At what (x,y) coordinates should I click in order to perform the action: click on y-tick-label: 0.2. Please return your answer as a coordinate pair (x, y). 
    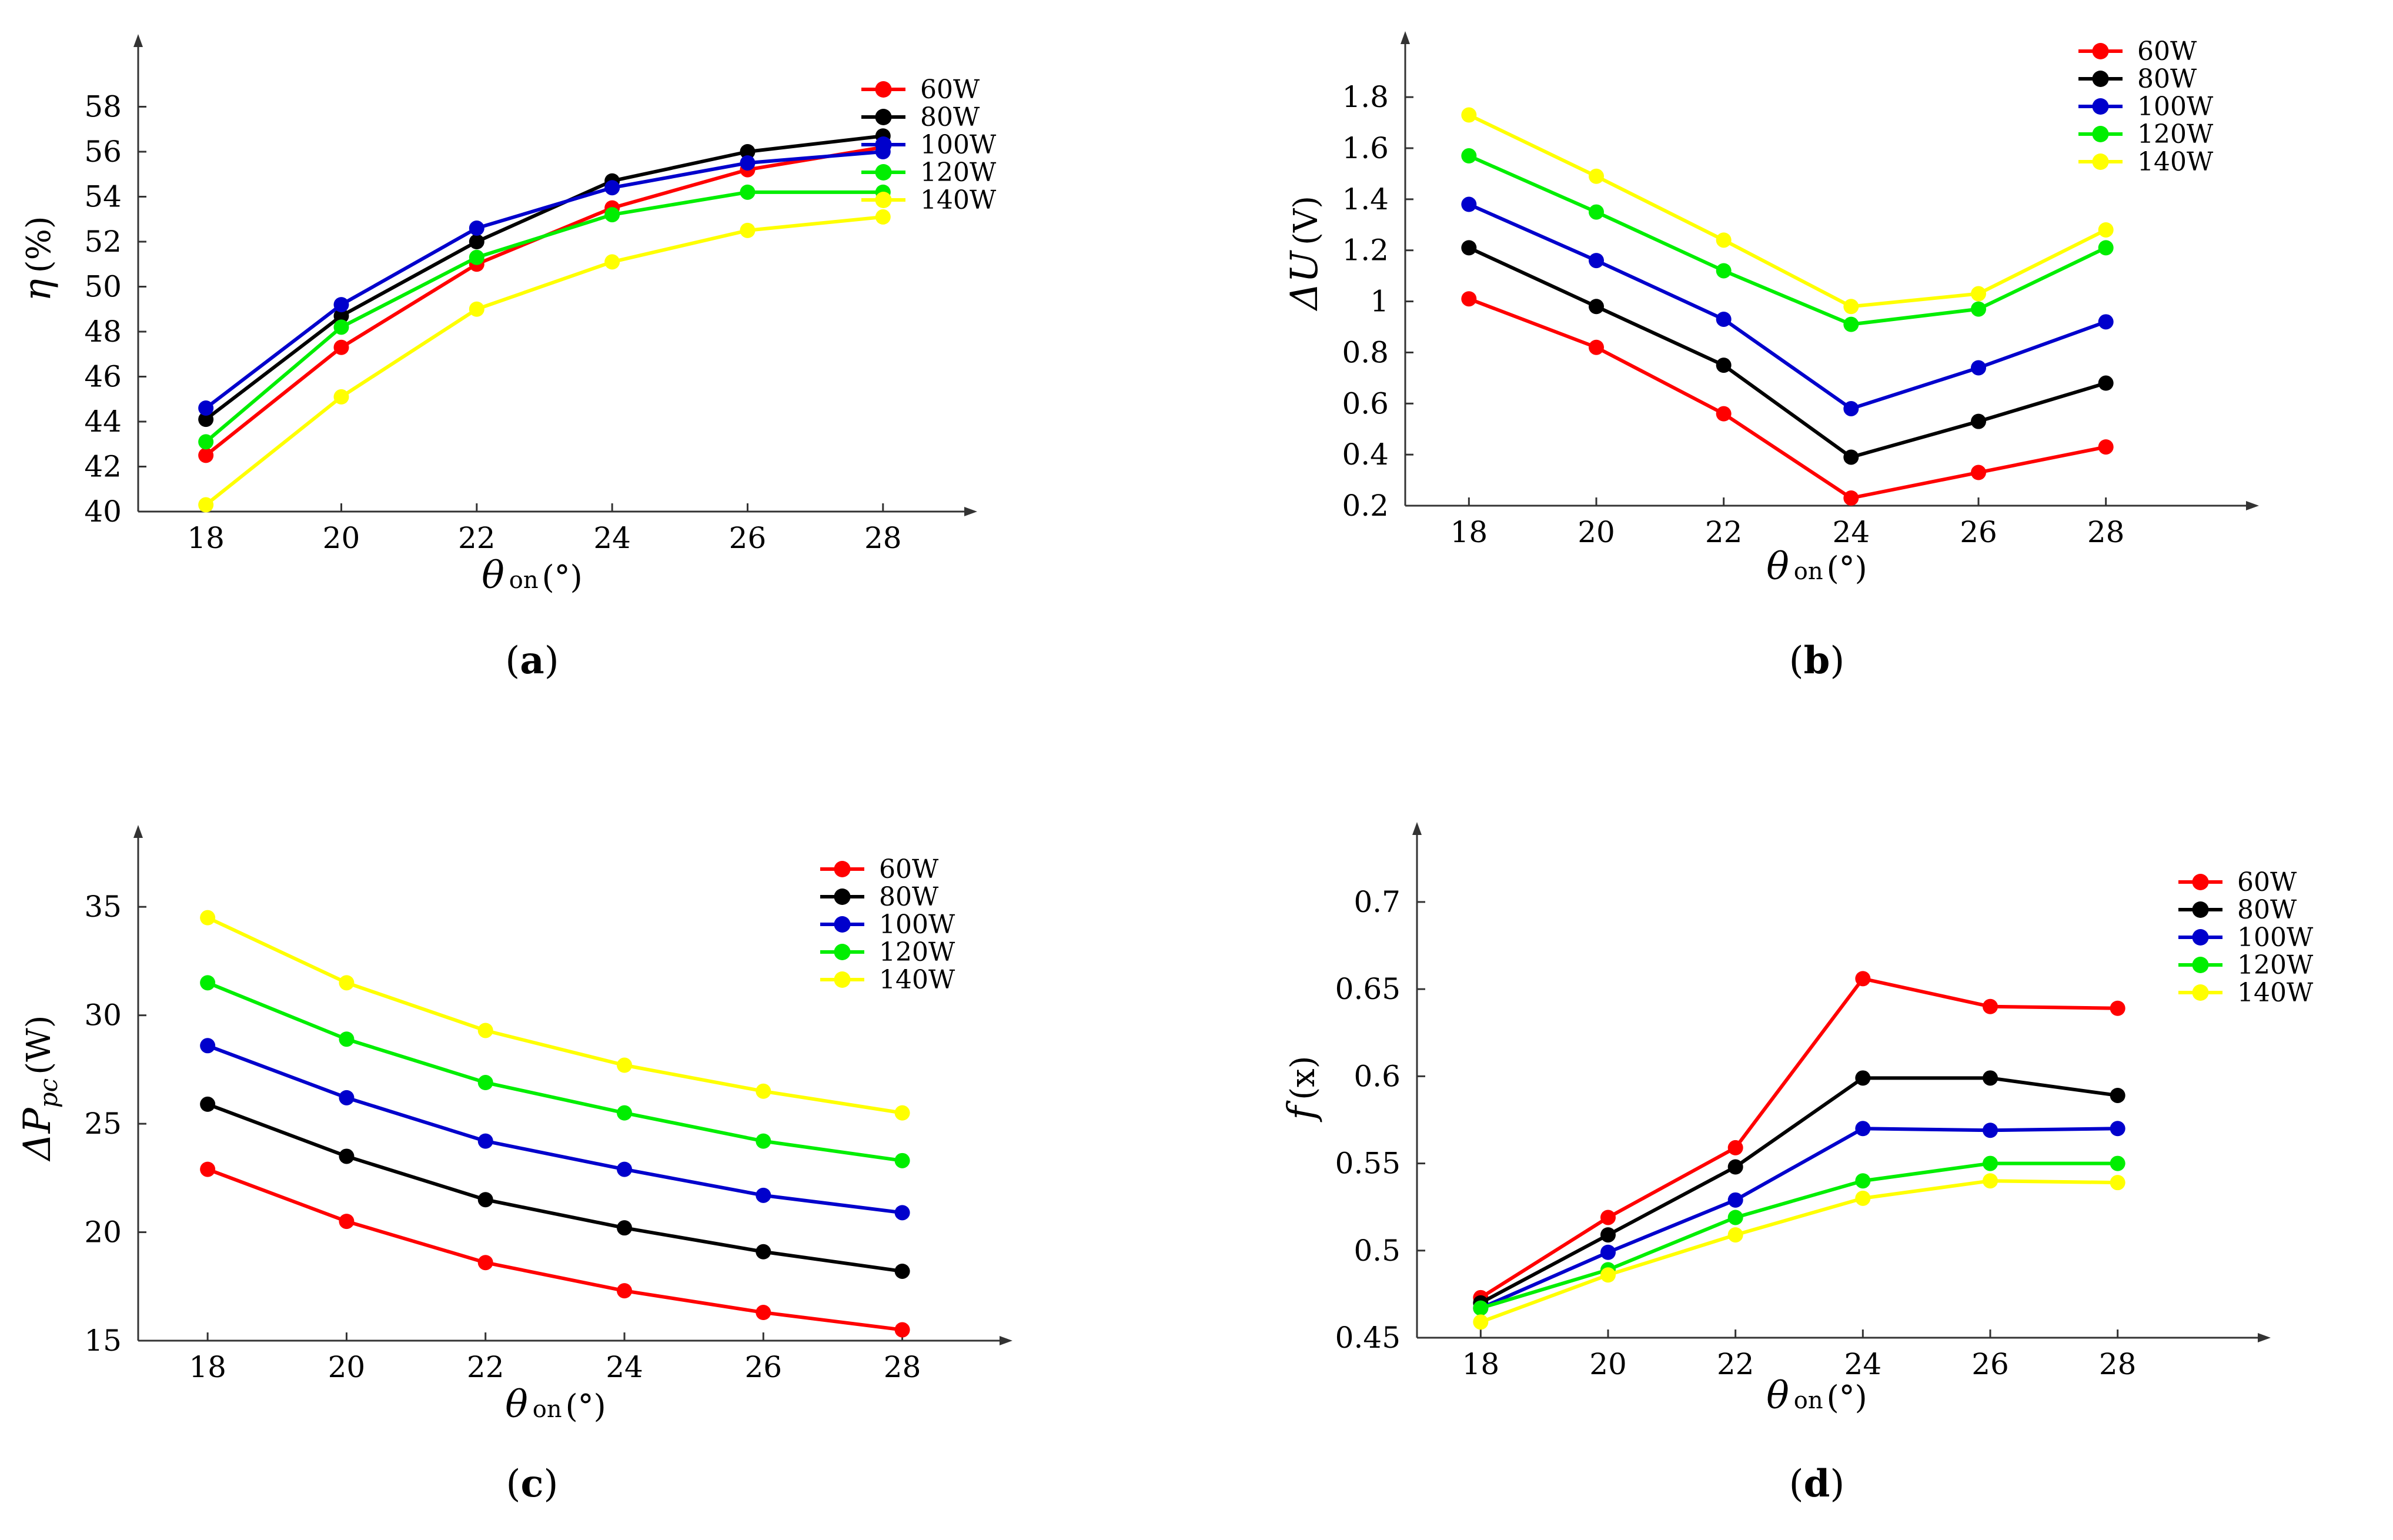
    Looking at the image, I should click on (1365, 506).